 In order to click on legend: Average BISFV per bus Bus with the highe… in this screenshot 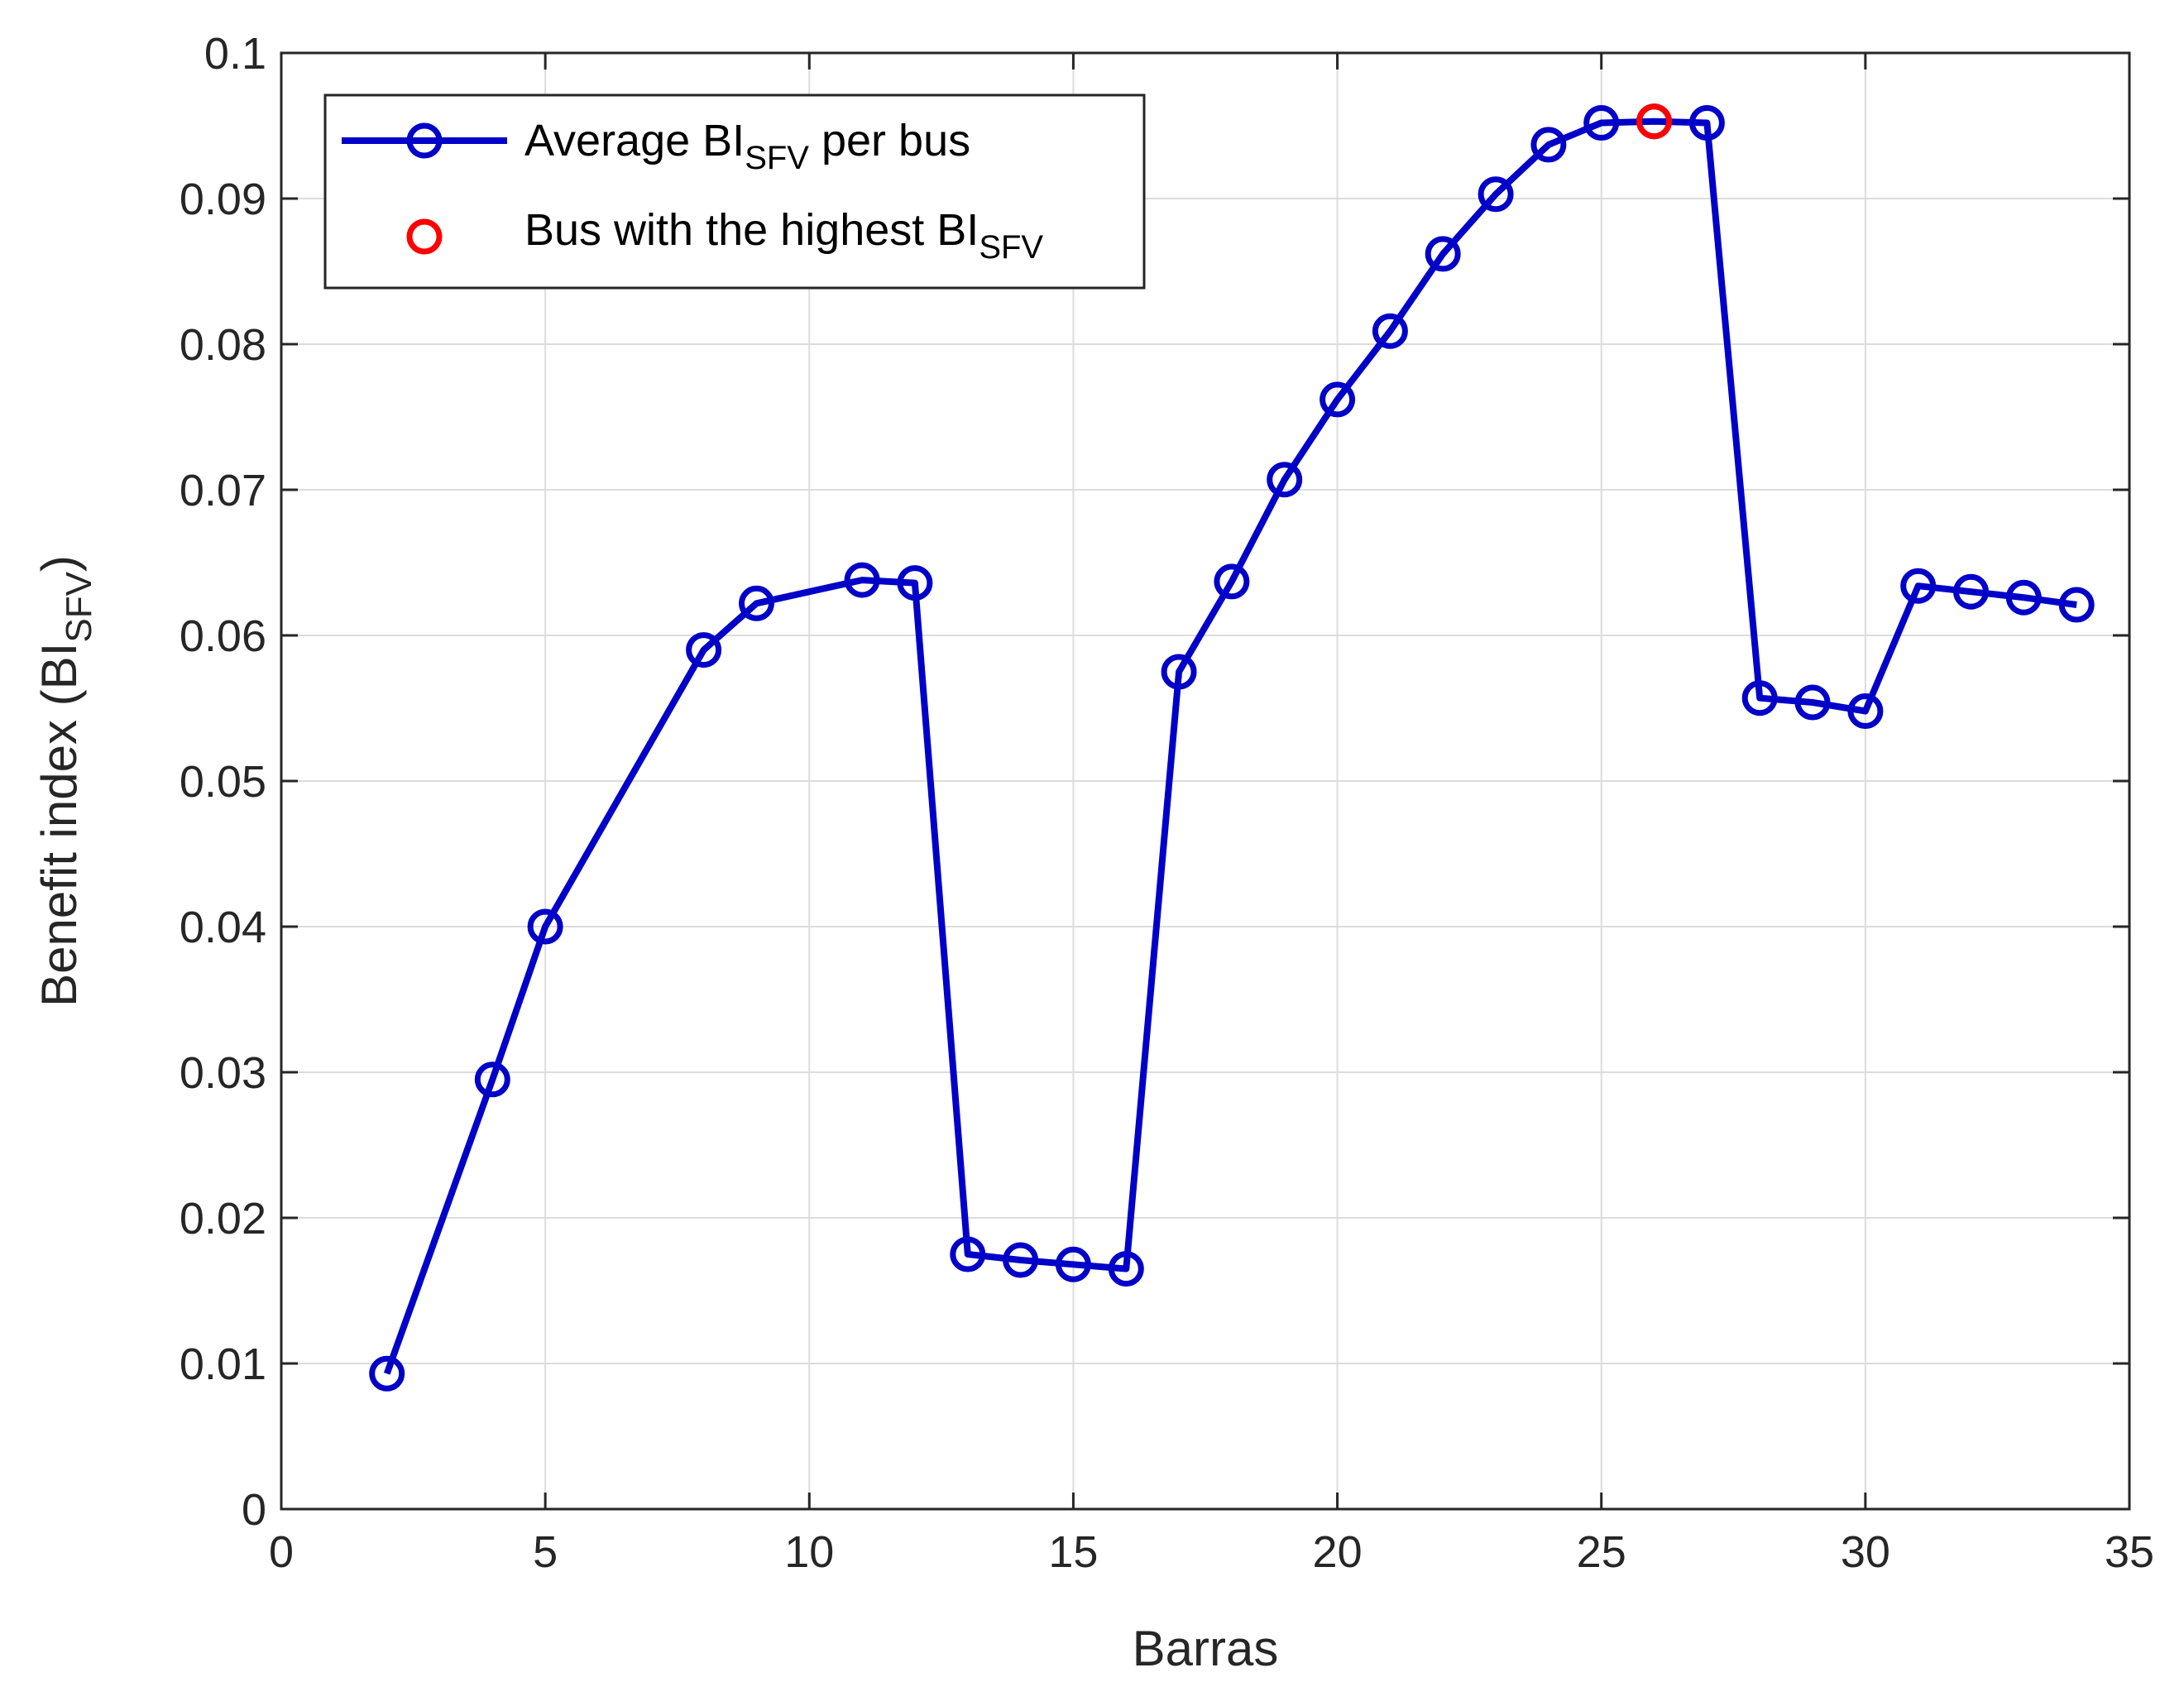, I will do `click(734, 191)`.